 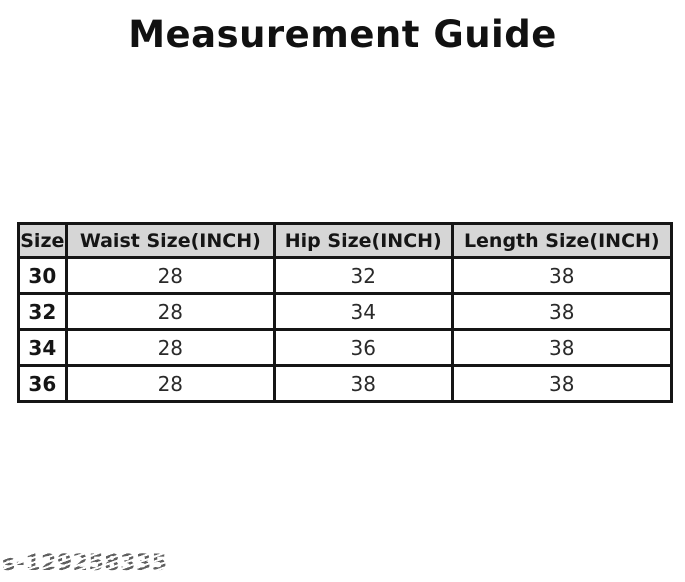 I want to click on column-header-length: Length Size(INCH), so click(x=562, y=240).